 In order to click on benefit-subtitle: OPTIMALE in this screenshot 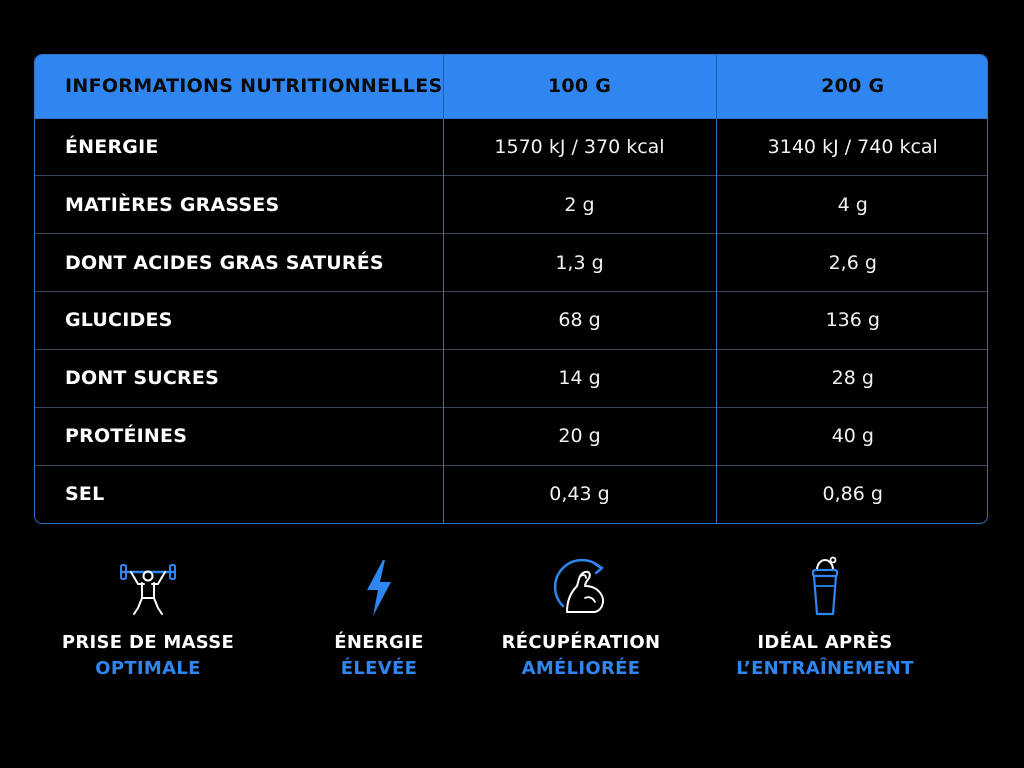, I will do `click(148, 668)`.